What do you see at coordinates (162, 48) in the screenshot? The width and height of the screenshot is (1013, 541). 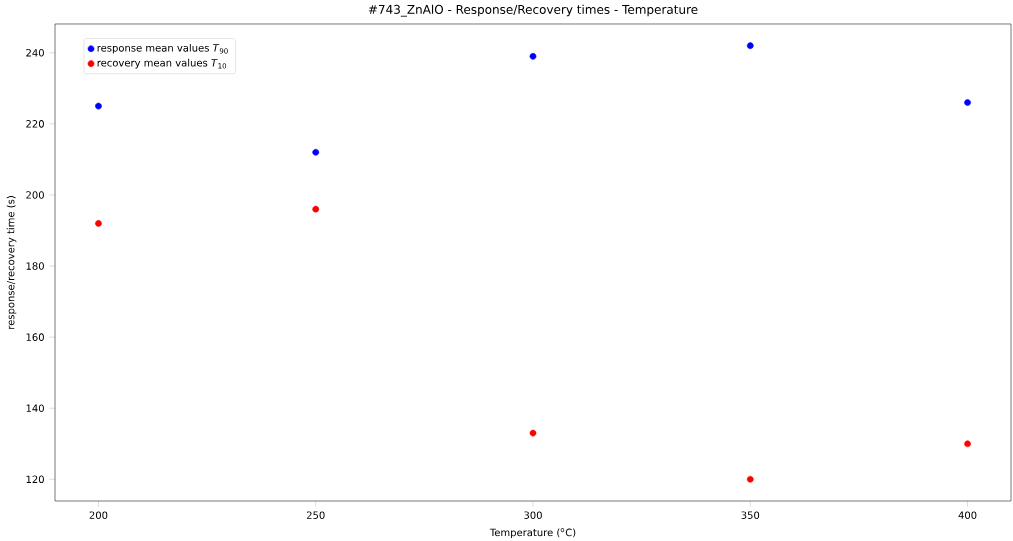 I see `legend-label: response mean values T$_{90}$` at bounding box center [162, 48].